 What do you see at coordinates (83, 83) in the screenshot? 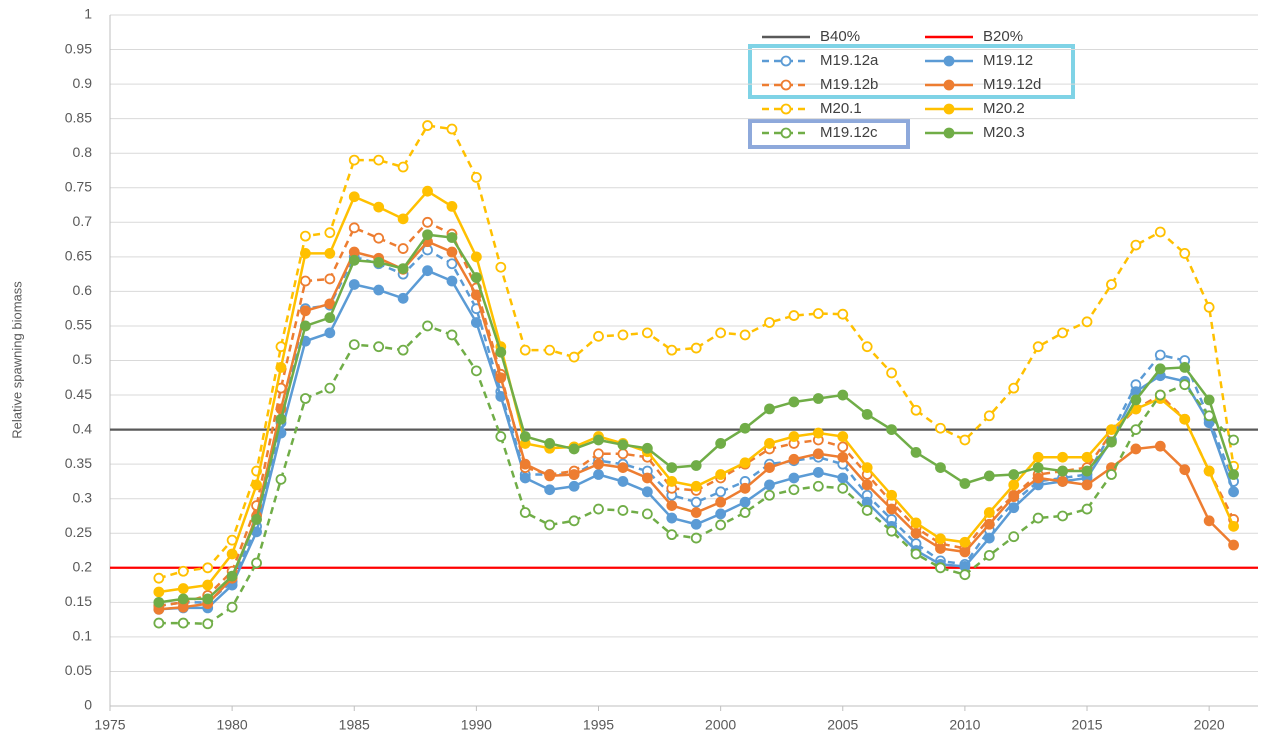
I see `y-tick-label: 0.9` at bounding box center [83, 83].